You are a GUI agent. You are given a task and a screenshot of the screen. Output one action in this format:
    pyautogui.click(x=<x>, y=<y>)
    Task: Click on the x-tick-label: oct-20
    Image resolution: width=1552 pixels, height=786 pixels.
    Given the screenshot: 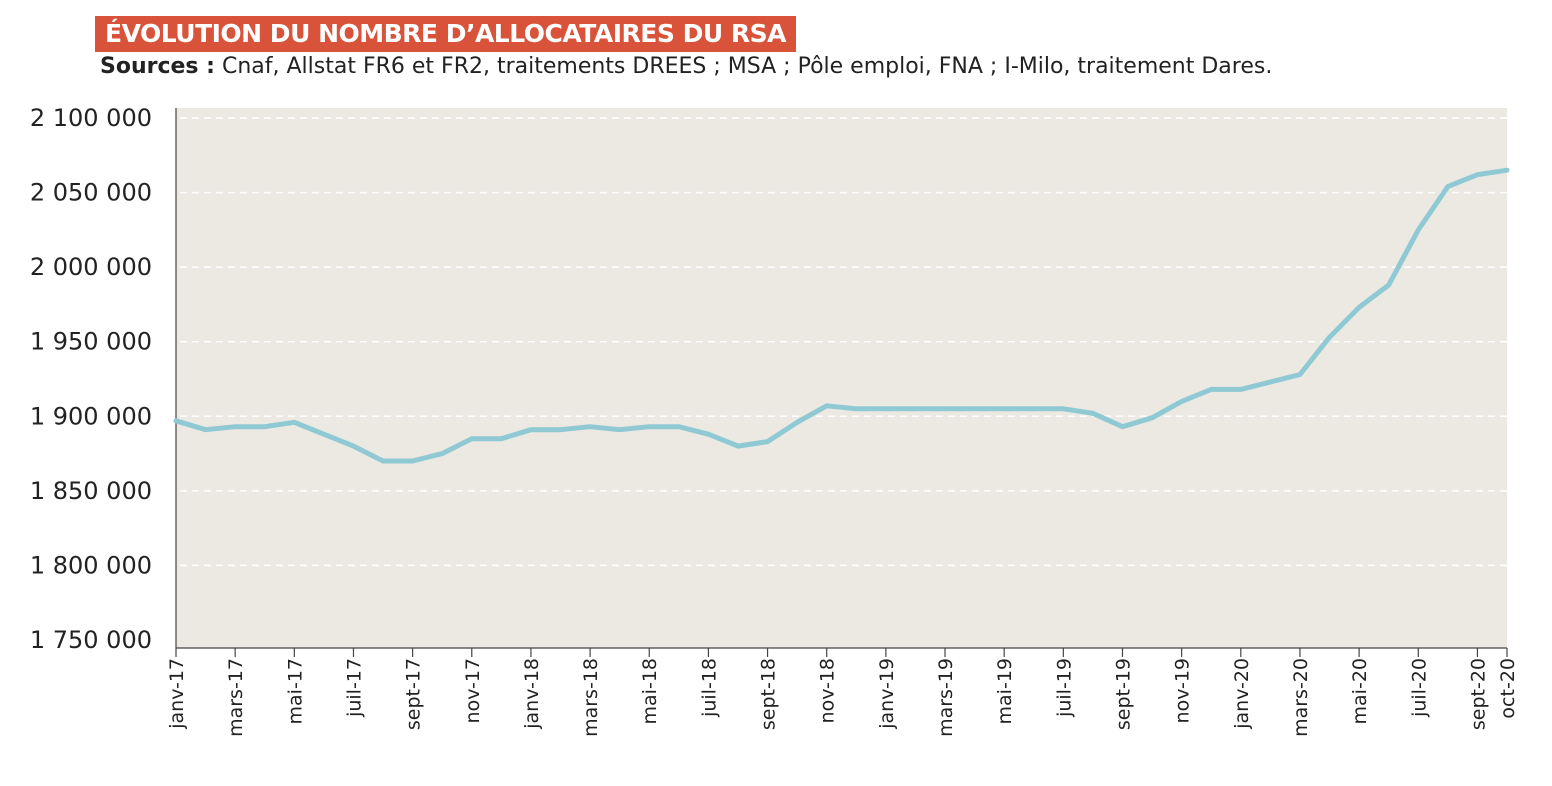 What is the action you would take?
    pyautogui.click(x=1508, y=688)
    